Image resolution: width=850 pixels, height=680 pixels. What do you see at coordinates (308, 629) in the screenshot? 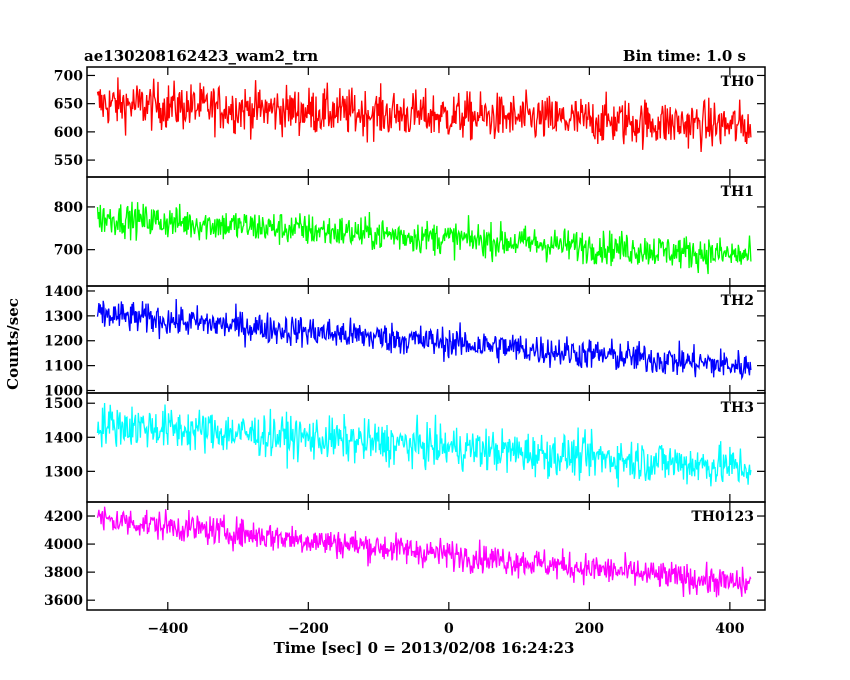
I see `x-tick-label: −200` at bounding box center [308, 629].